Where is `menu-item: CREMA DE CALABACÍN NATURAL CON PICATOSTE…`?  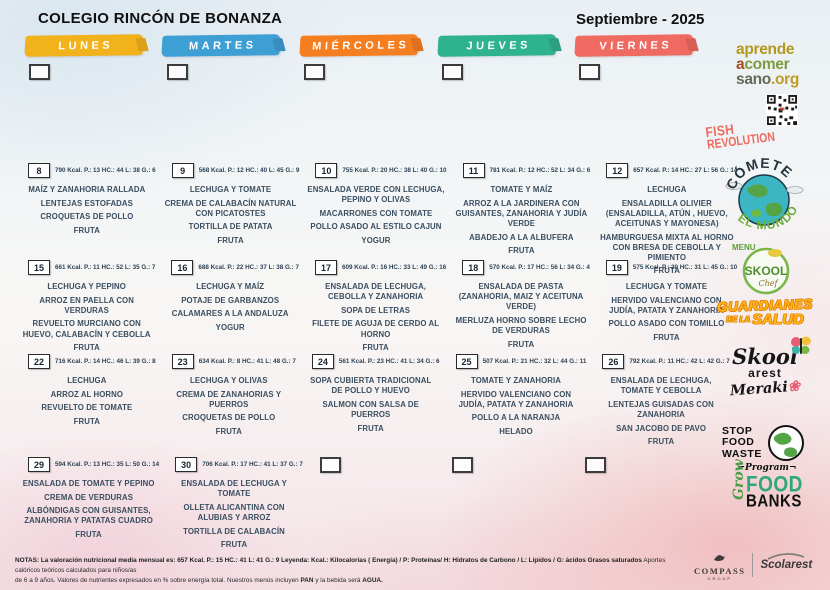 menu-item: CREMA DE CALABACÍN NATURAL CON PICATOSTE… is located at coordinates (230, 208).